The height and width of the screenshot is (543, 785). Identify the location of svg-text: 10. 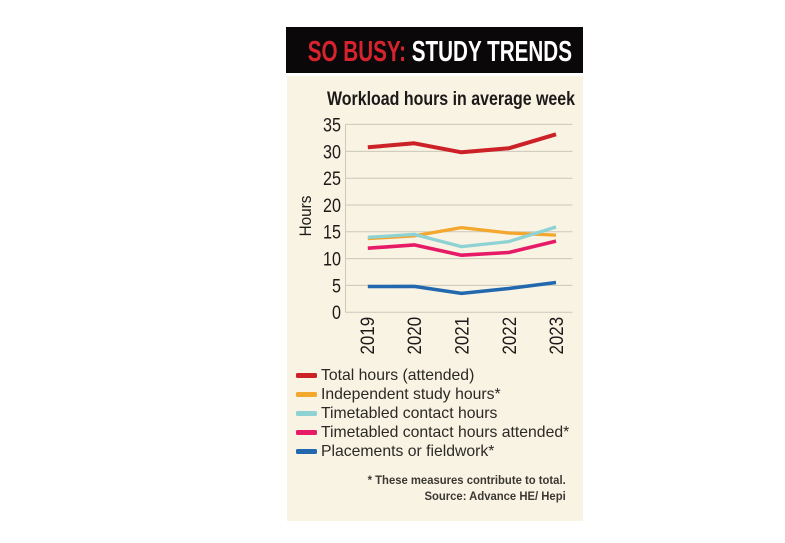
(332, 259).